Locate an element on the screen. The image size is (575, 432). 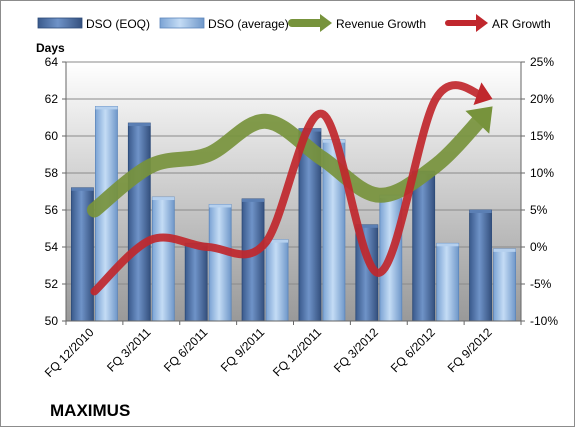
right-tick-label: 25% is located at coordinates (542, 62).